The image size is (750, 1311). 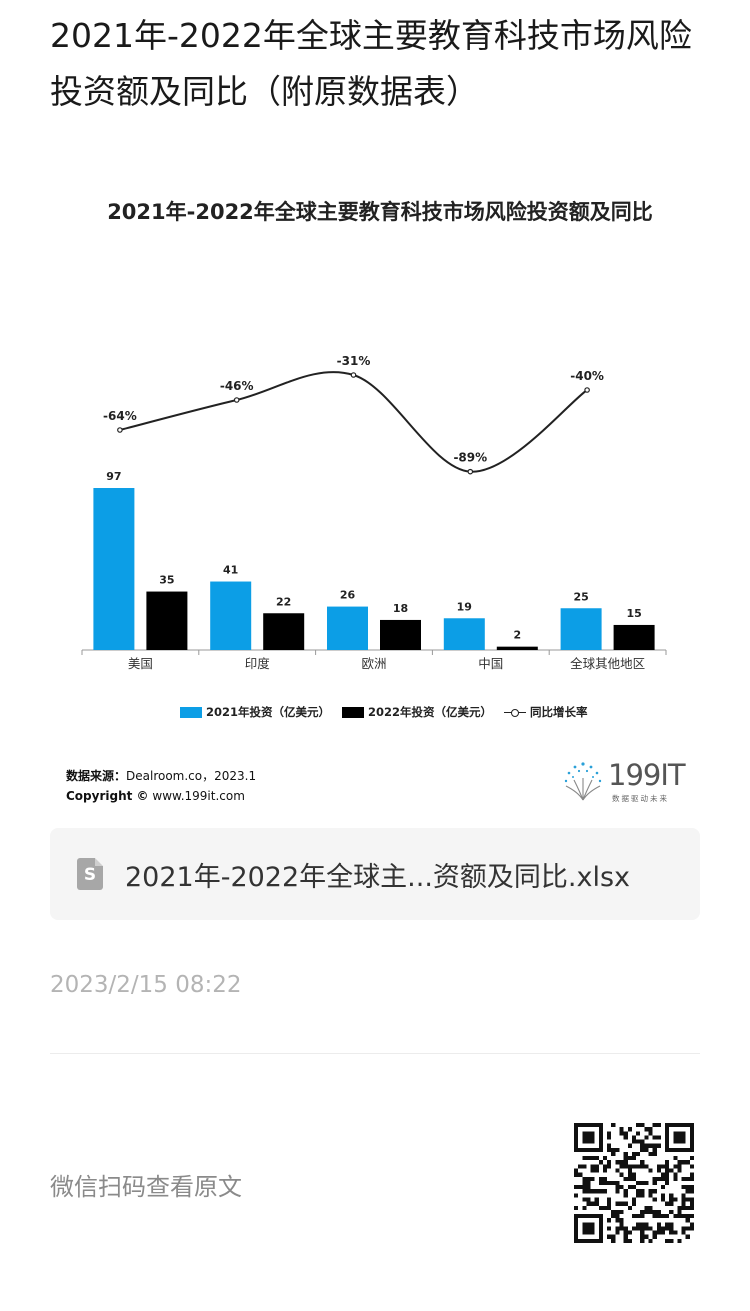 I want to click on bar-value-label-2022: 22, so click(x=283, y=601).